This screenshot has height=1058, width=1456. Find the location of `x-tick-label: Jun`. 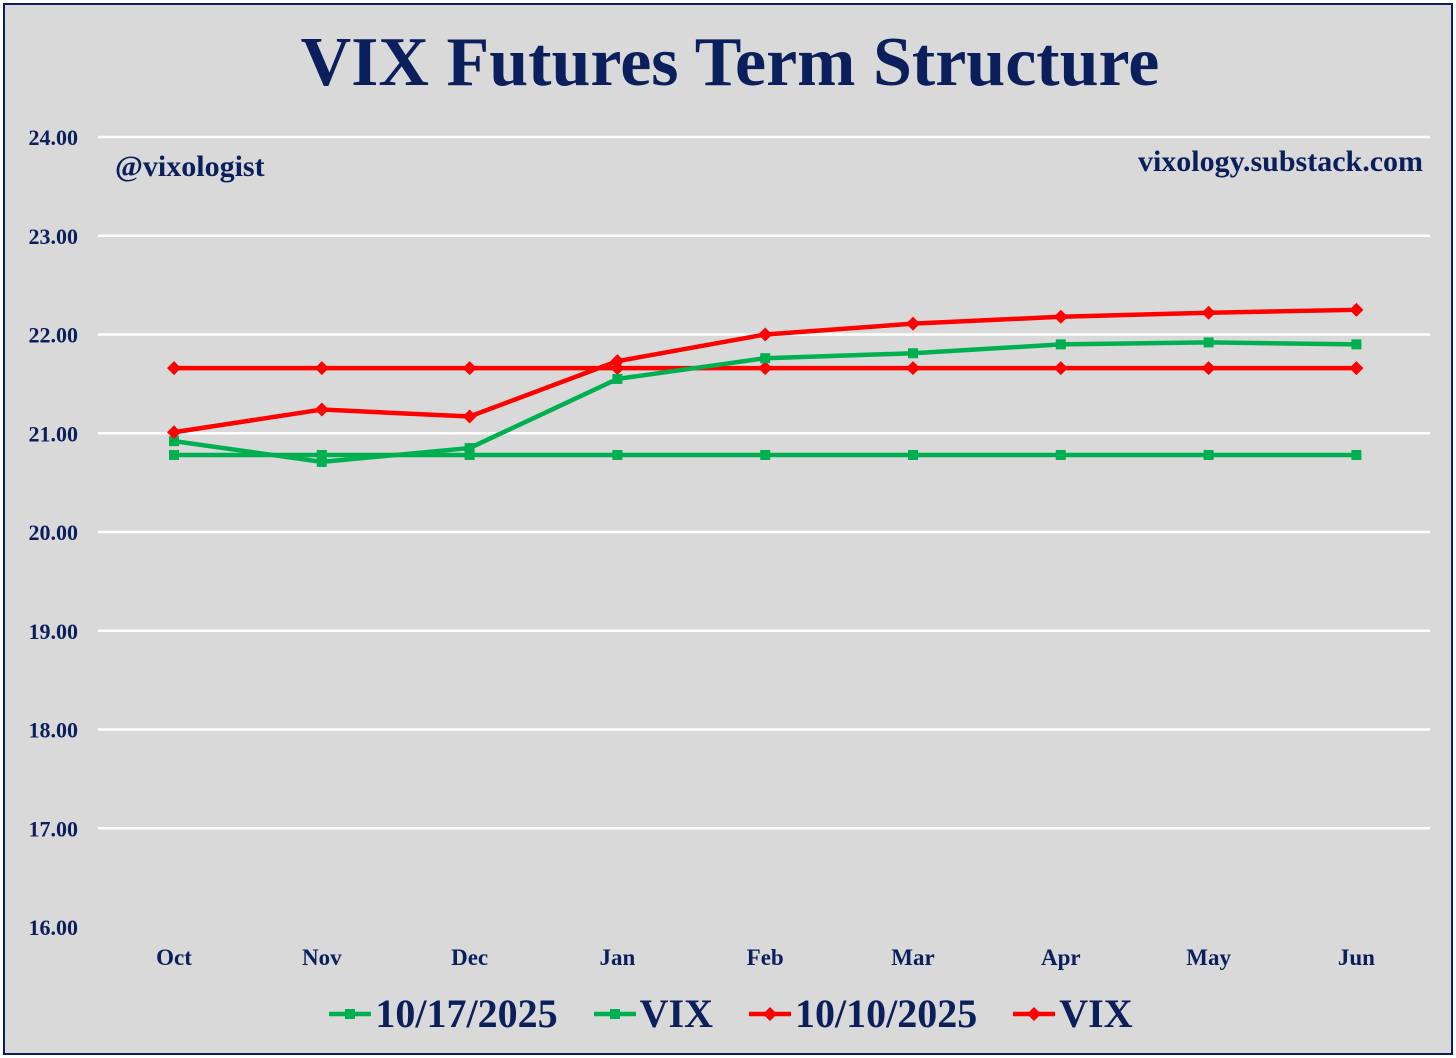

x-tick-label: Jun is located at coordinates (1356, 957).